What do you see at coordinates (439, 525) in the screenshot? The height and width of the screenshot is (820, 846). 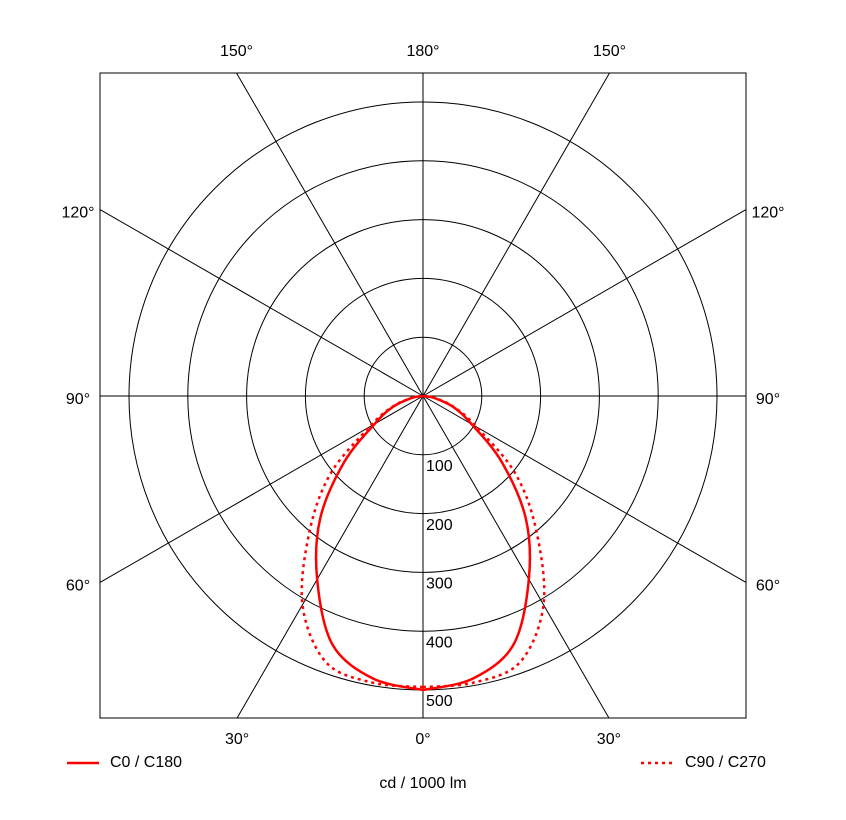 I see `r-tick-label: 200` at bounding box center [439, 525].